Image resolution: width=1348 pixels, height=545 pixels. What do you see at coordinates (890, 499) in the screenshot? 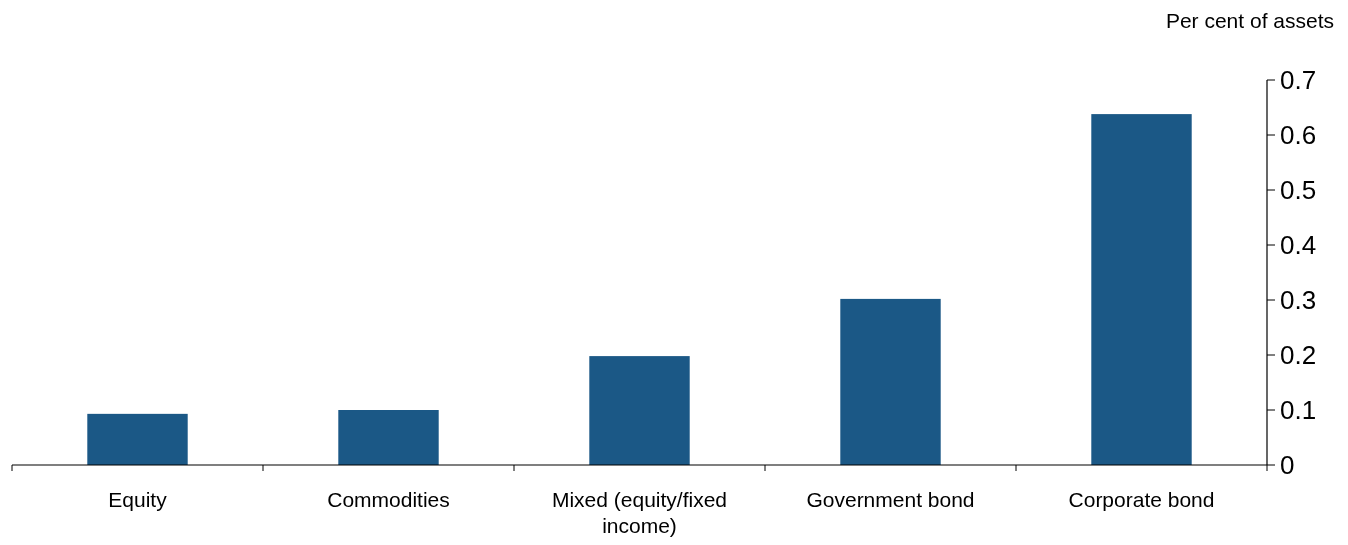
I see `x-tick-label: Government bond` at bounding box center [890, 499].